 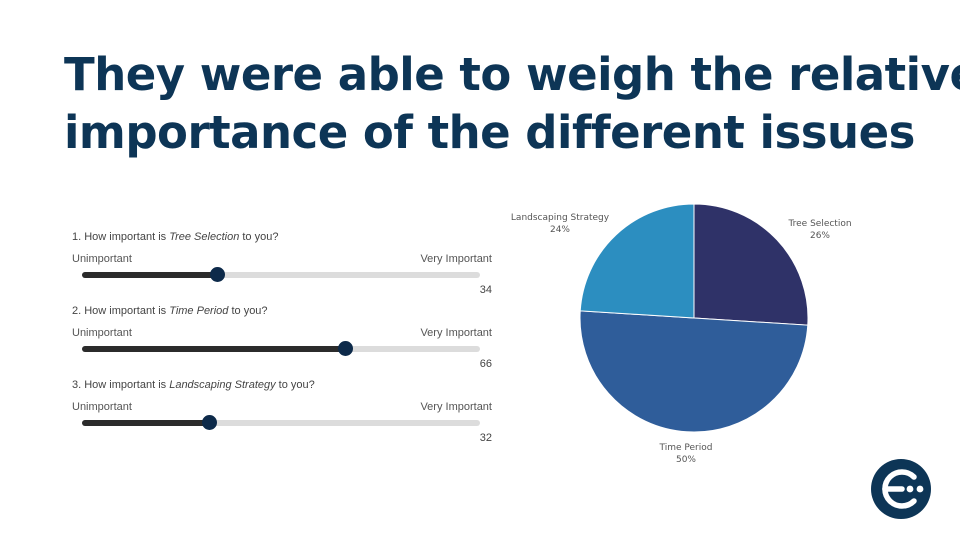 What do you see at coordinates (222, 385) in the screenshot?
I see `question-topic: Landscaping Strategy` at bounding box center [222, 385].